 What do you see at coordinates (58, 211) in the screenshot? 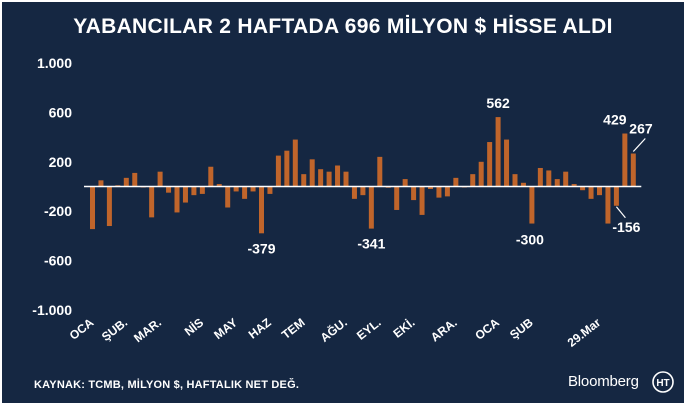
I see `y-tick-label: -200` at bounding box center [58, 211].